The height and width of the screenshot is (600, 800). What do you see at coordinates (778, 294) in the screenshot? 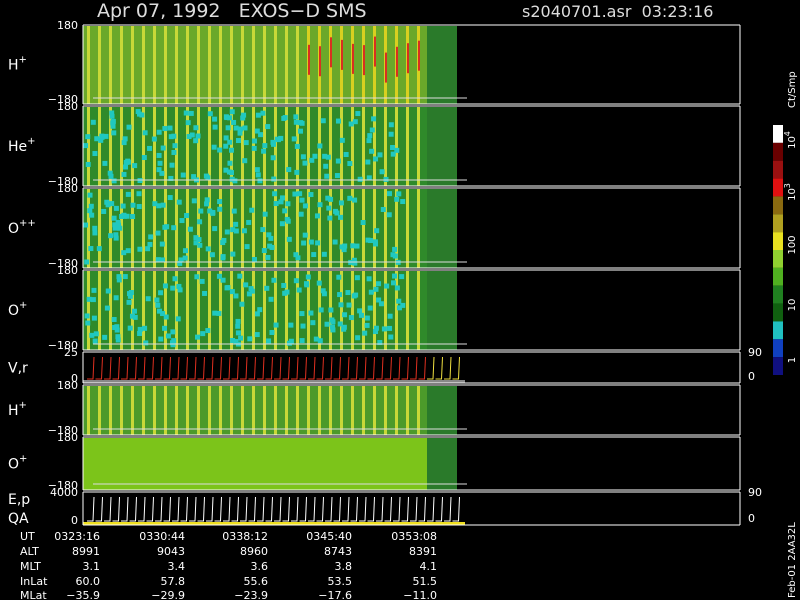
I see `colorbar-cell` at bounding box center [778, 294].